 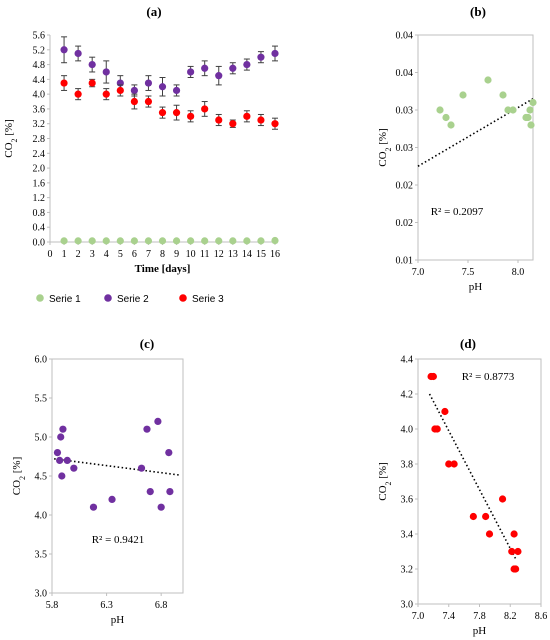 I want to click on x-tick-label: 8, so click(x=162, y=254).